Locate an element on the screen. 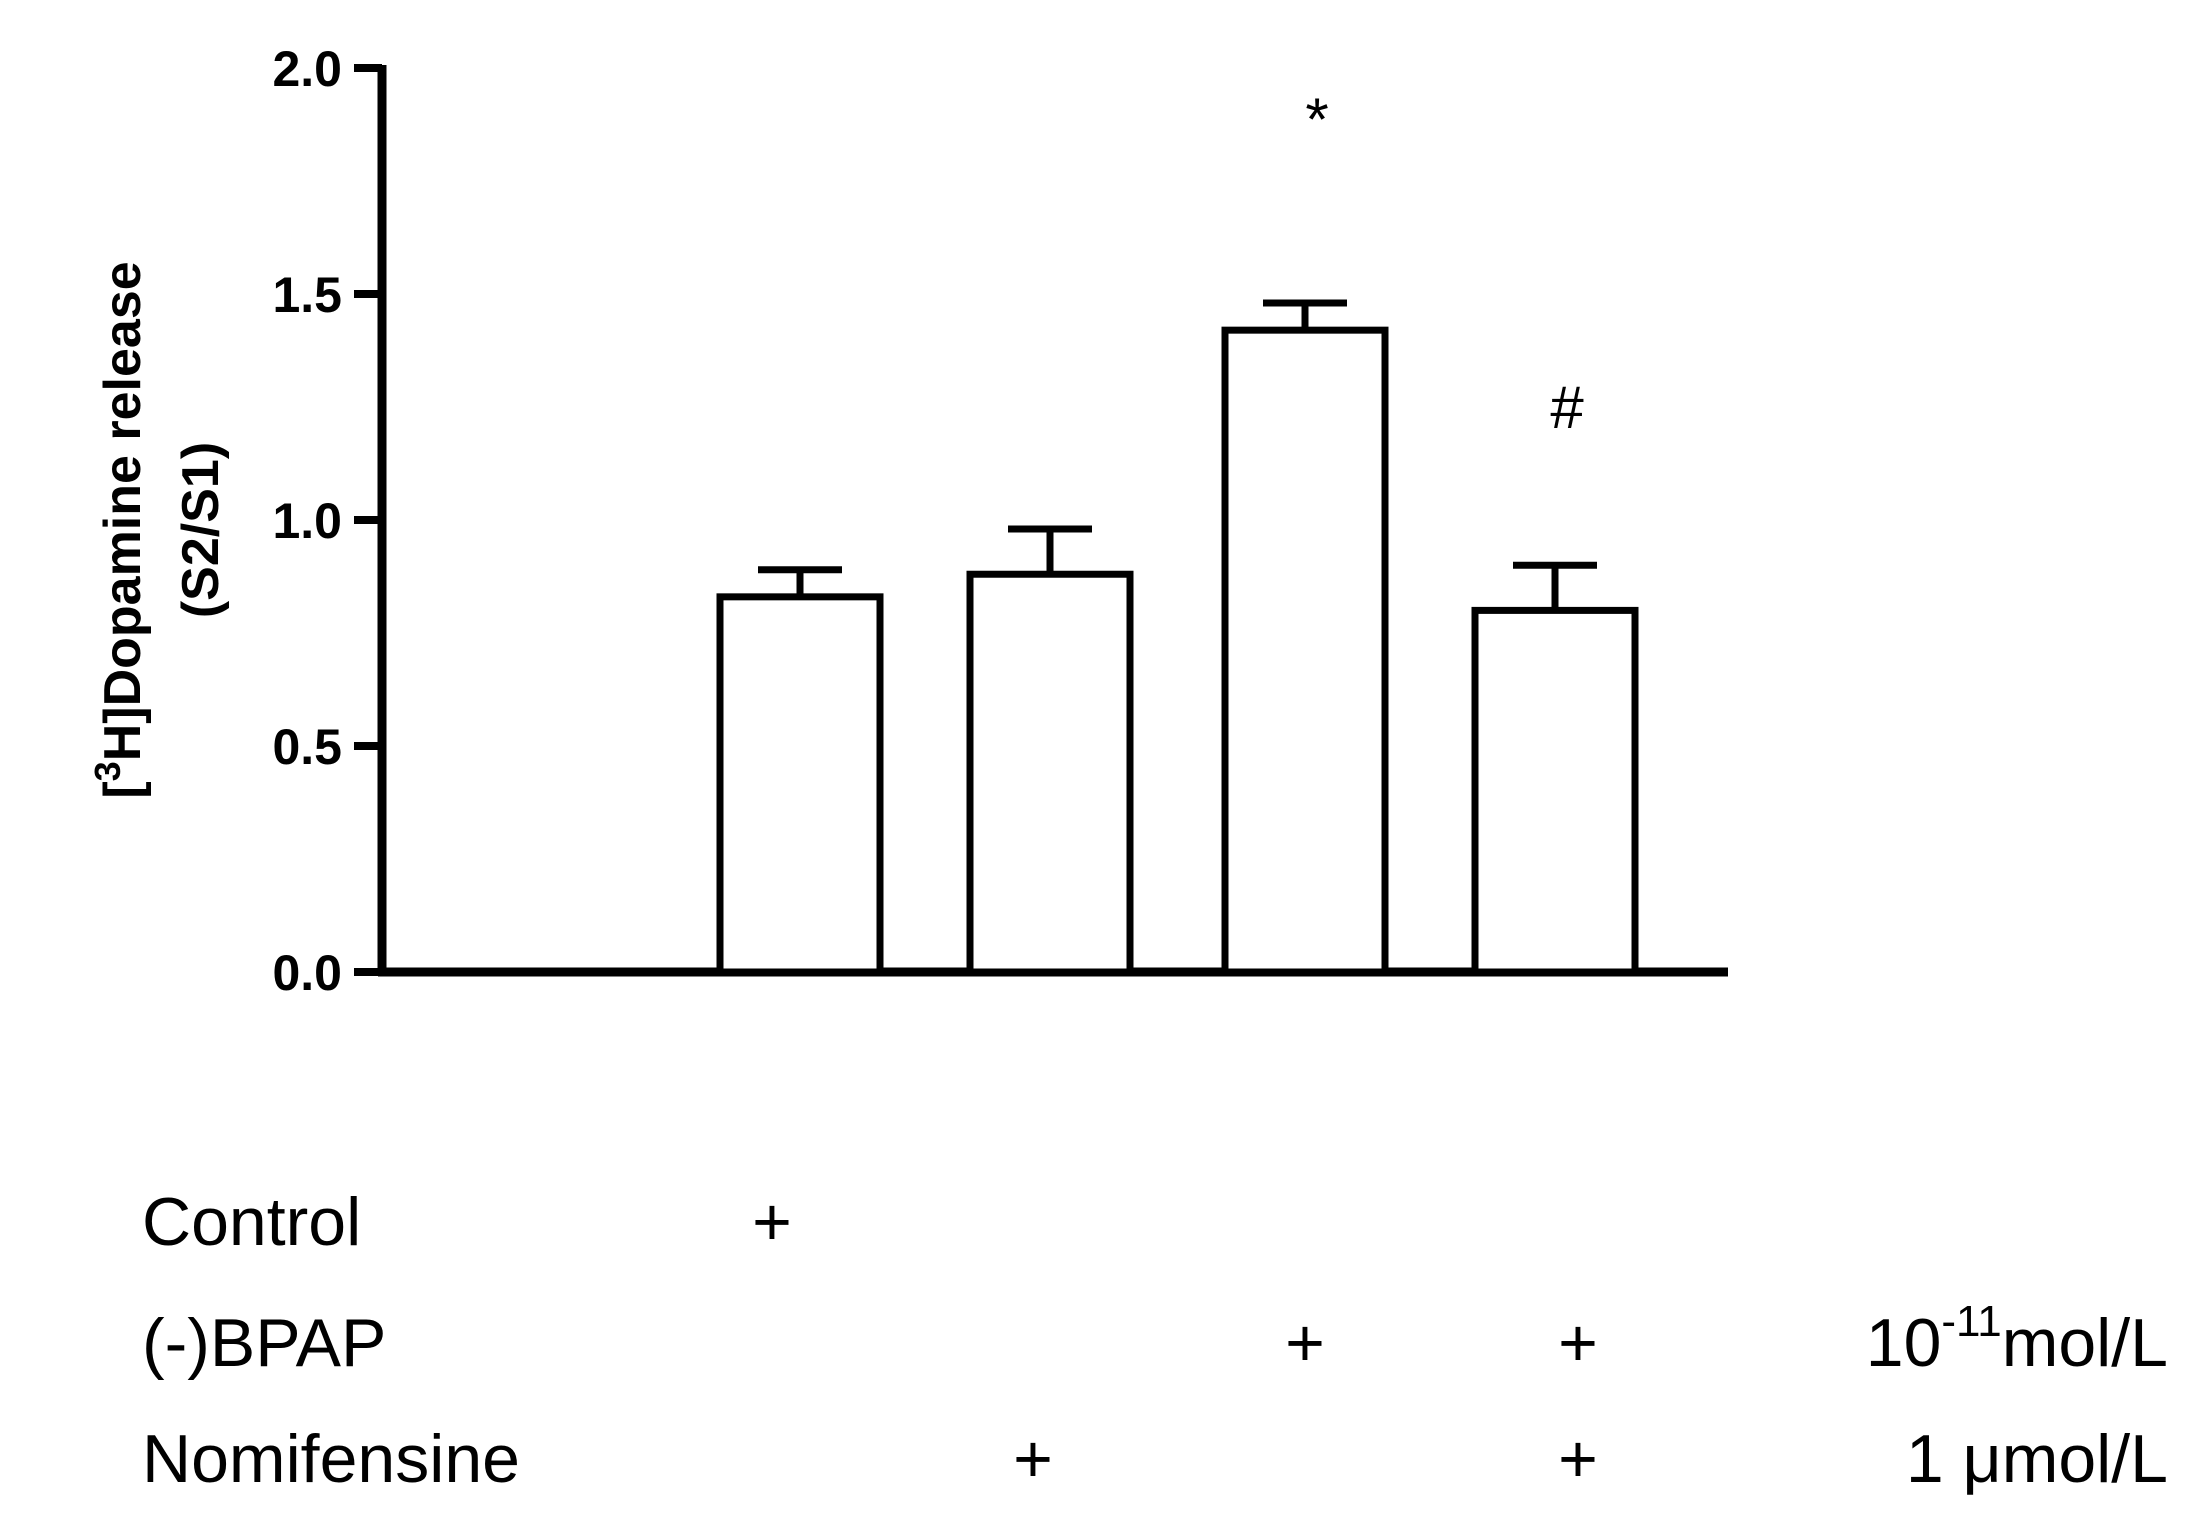 This screenshot has height=1520, width=2199. significance-mark: # is located at coordinates (1567, 407).